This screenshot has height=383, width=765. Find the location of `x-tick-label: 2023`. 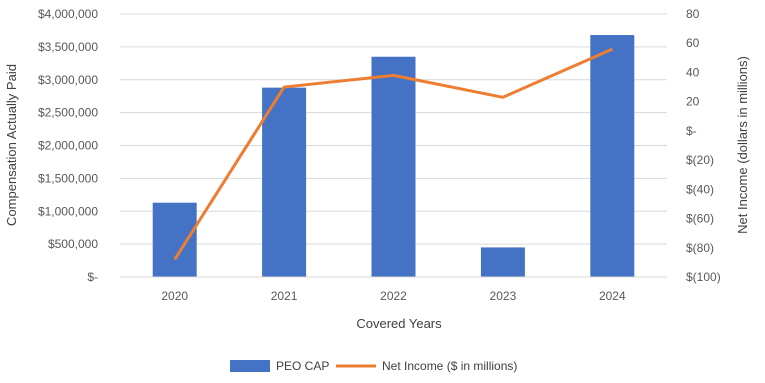

x-tick-label: 2023 is located at coordinates (503, 296).